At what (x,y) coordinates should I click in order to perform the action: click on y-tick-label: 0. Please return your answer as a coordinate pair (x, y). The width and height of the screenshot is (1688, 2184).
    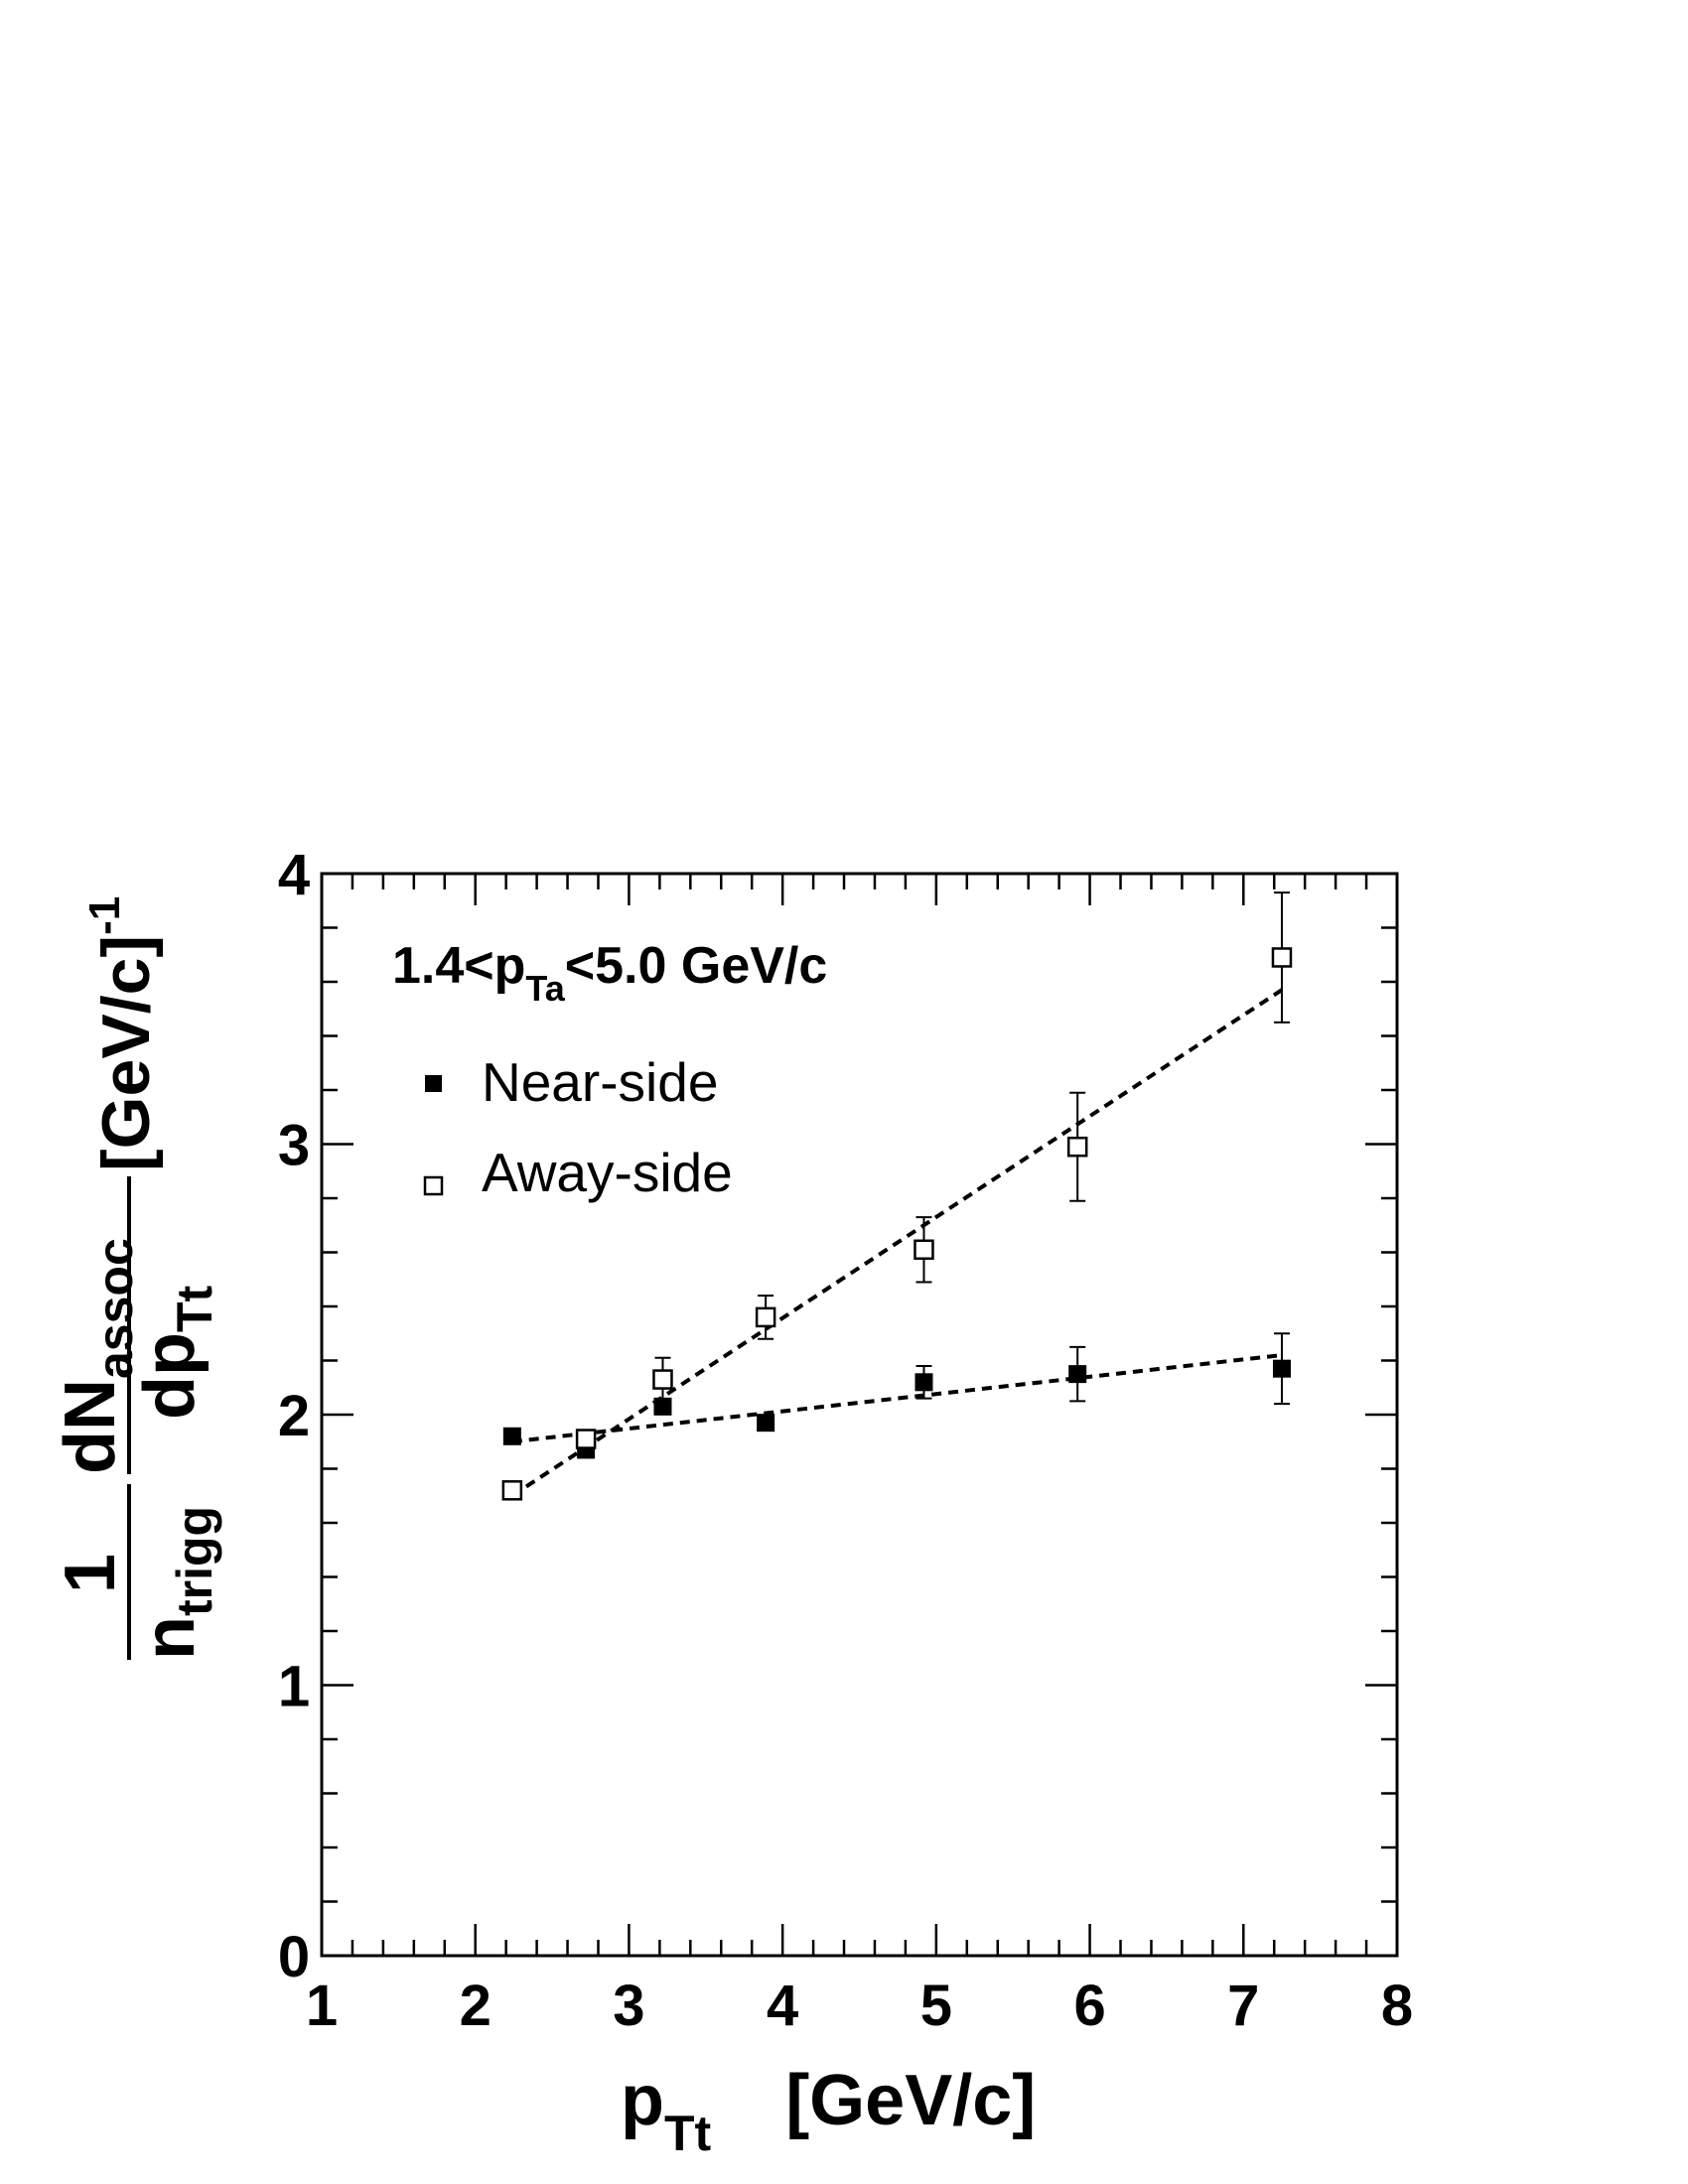
    Looking at the image, I should click on (294, 1957).